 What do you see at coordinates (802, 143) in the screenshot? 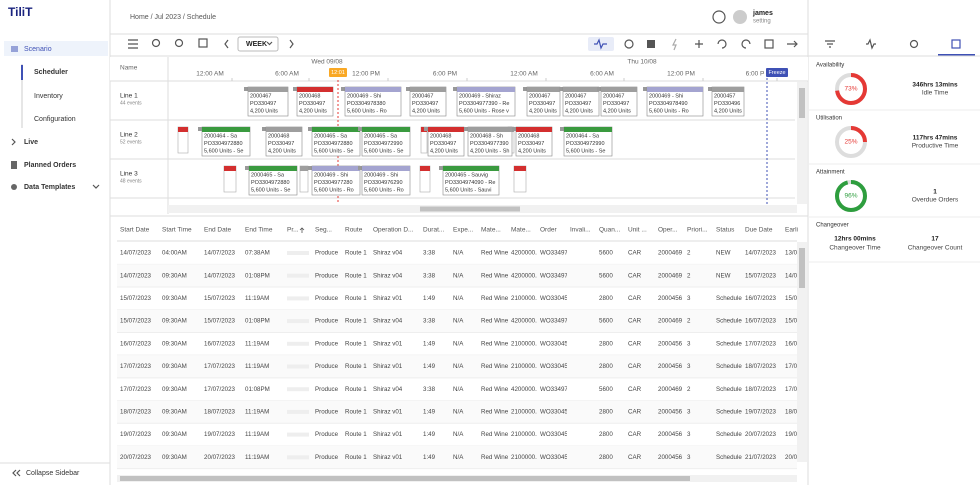
I see `v-scroll` at bounding box center [802, 143].